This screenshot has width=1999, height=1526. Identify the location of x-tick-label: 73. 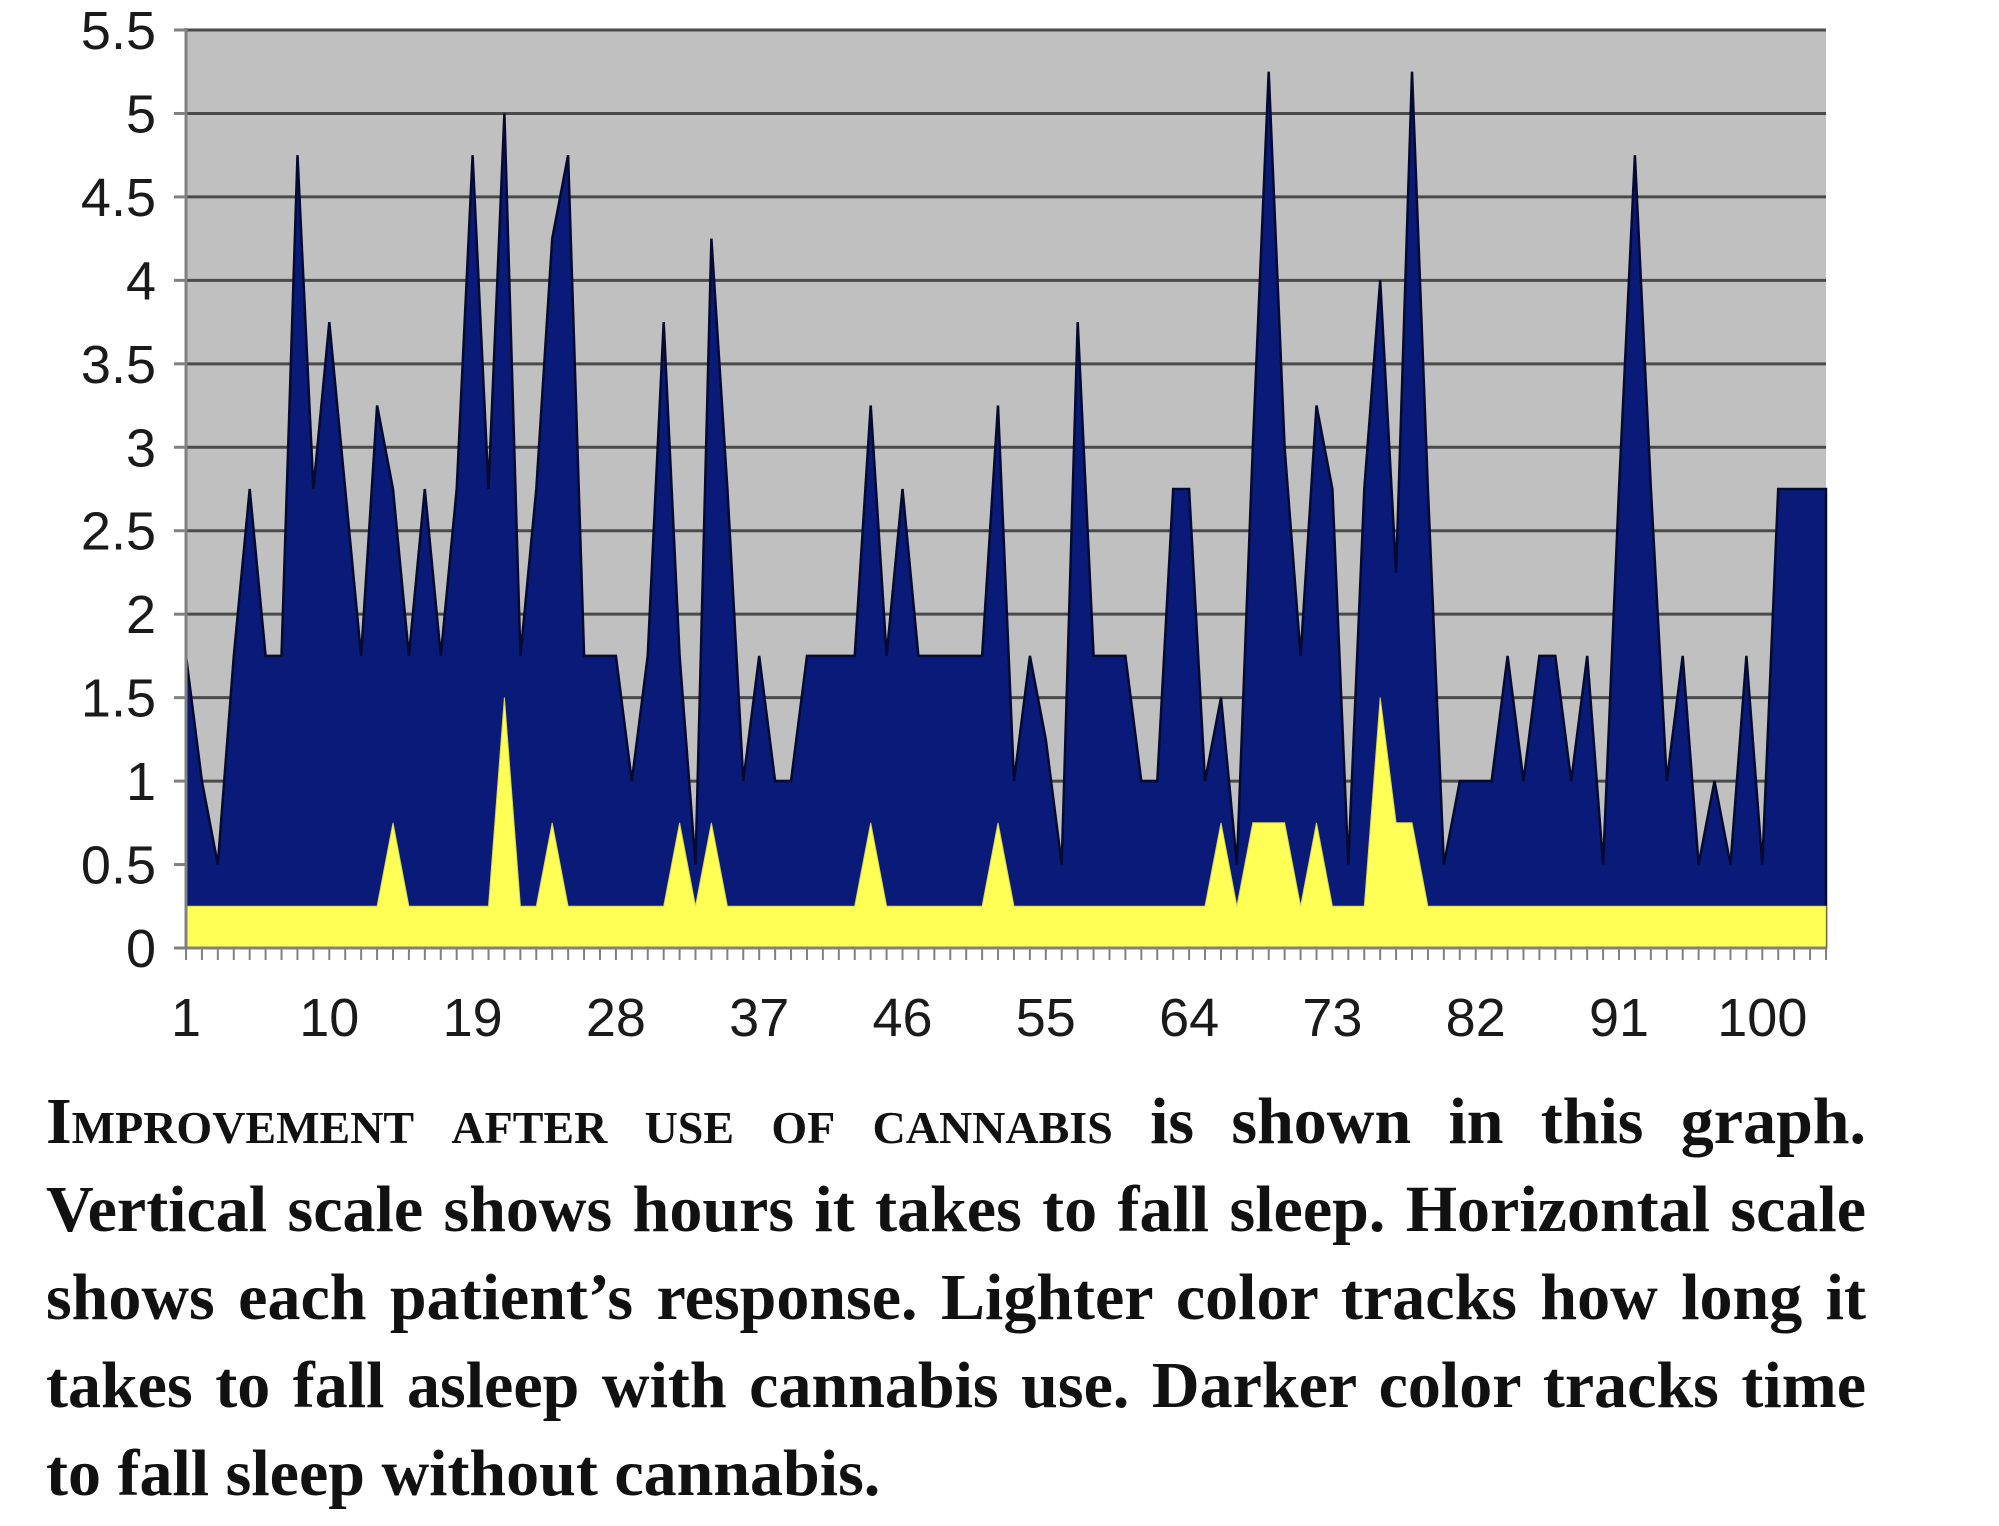
(1332, 1018).